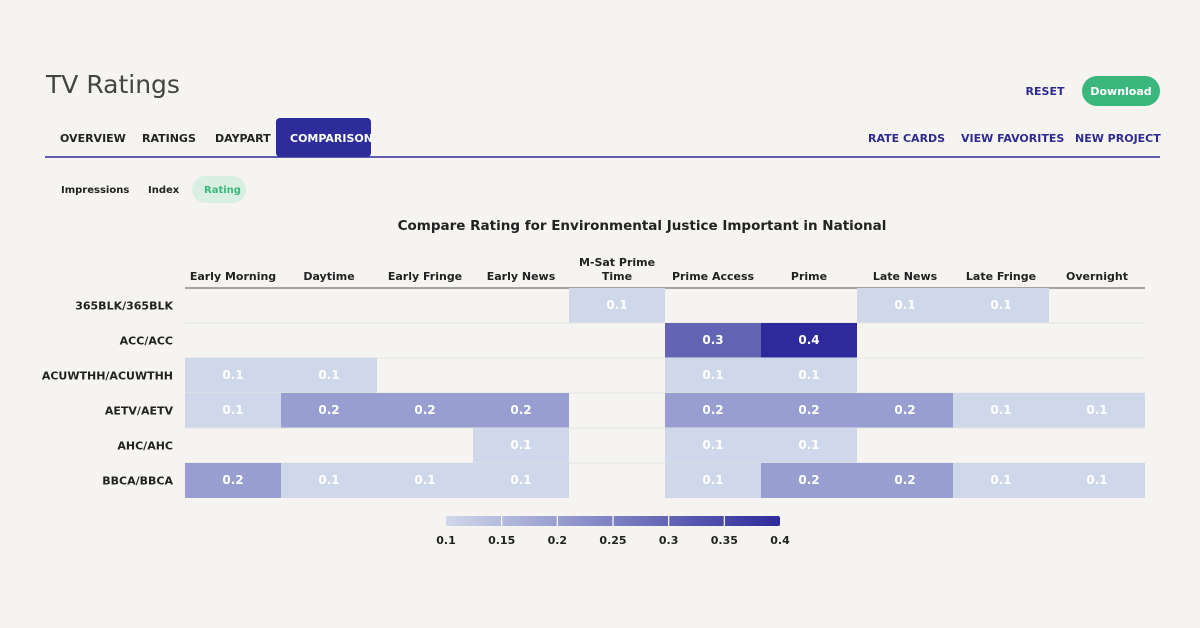 This screenshot has width=1200, height=628. I want to click on column-header-box: Early Fringe, so click(425, 276).